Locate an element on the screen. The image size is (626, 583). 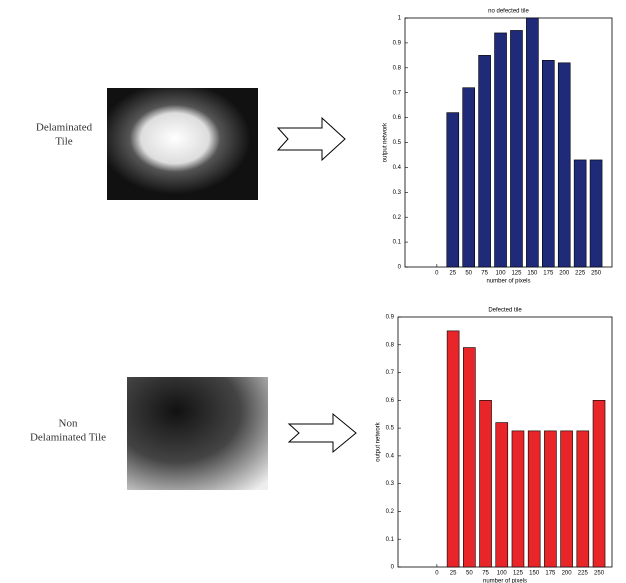
tile-label: Tile is located at coordinates (63, 142).